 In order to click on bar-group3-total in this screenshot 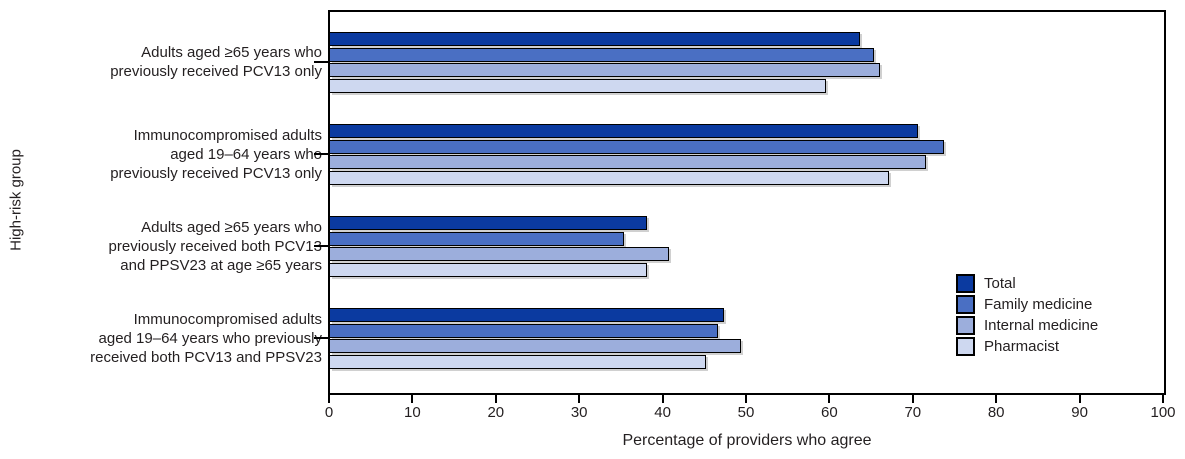, I will do `click(488, 223)`.